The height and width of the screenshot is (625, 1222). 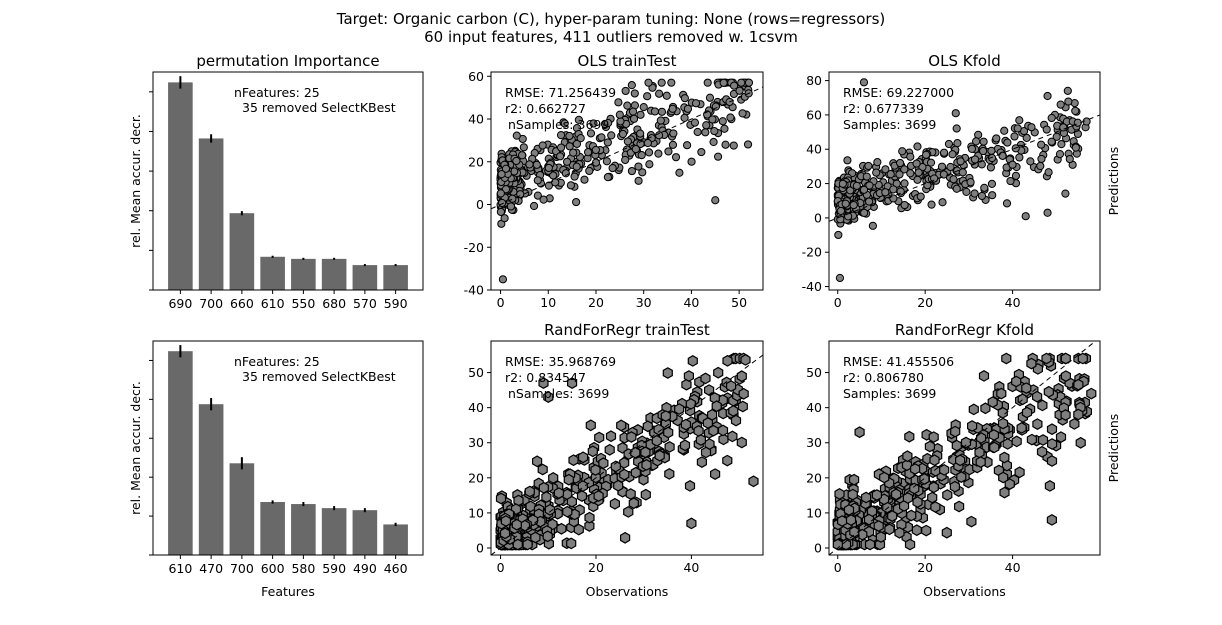 What do you see at coordinates (180, 303) in the screenshot?
I see `x-tick-label: 690` at bounding box center [180, 303].